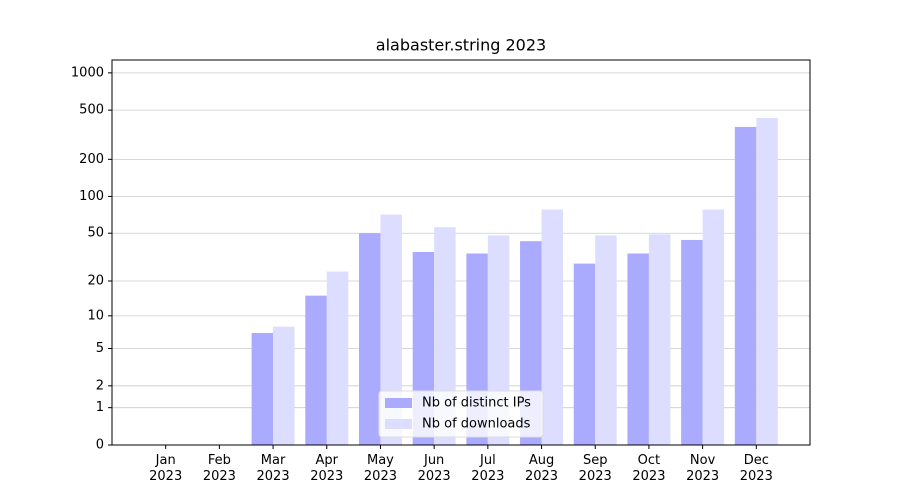 Image resolution: width=900 pixels, height=500 pixels. Describe the element at coordinates (91, 196) in the screenshot. I see `y-tick-label: 100` at that location.